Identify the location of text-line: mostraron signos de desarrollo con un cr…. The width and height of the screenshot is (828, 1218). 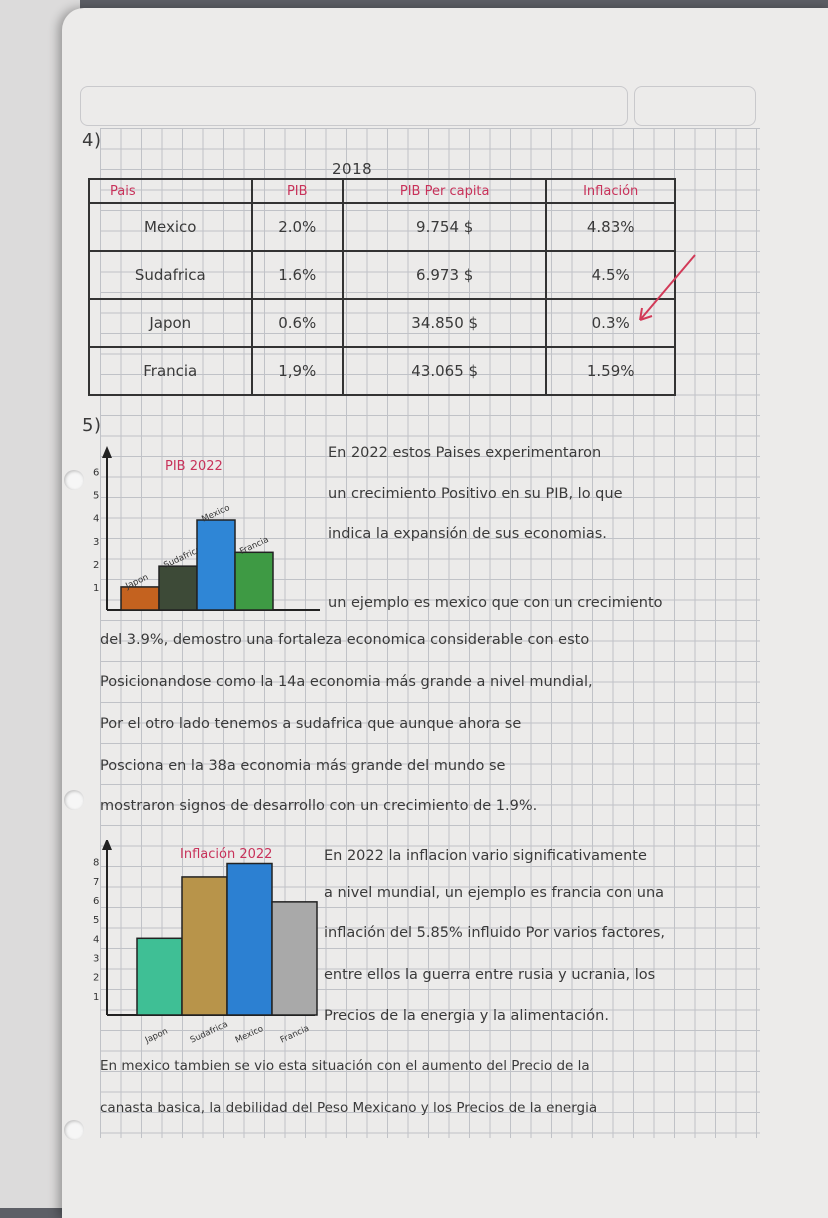
(319, 806).